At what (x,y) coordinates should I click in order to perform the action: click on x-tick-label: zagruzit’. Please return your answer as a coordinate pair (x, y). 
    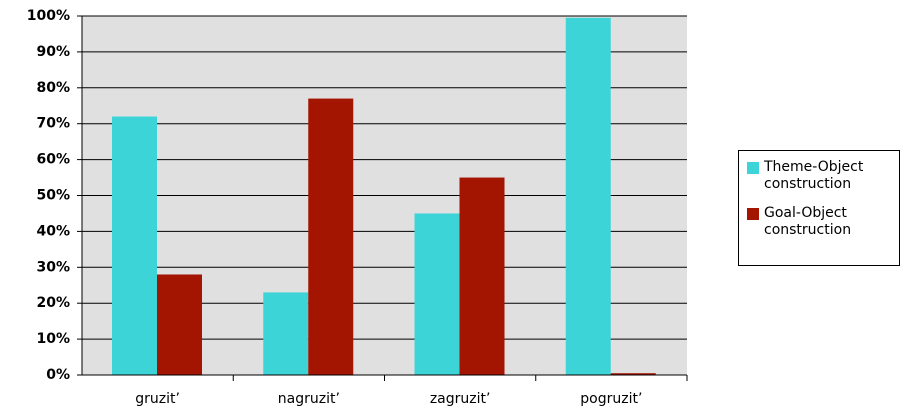
    Looking at the image, I should click on (460, 399).